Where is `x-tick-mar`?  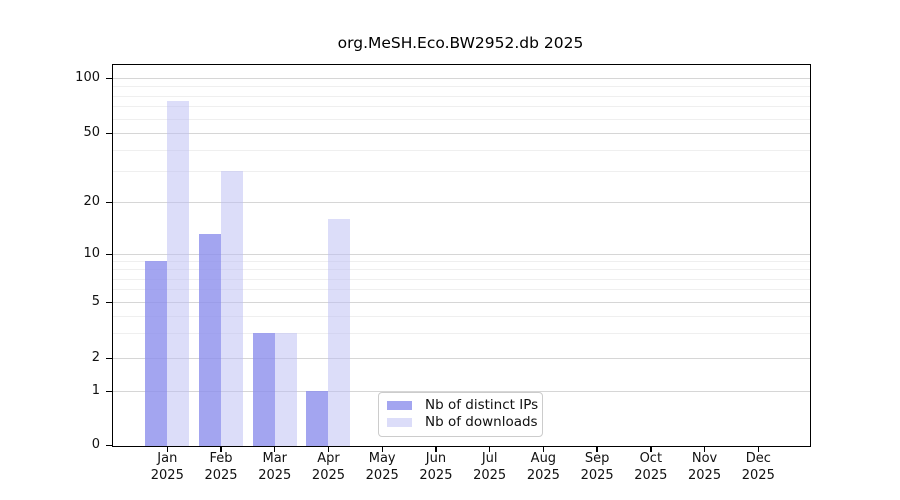
x-tick-mar is located at coordinates (275, 449).